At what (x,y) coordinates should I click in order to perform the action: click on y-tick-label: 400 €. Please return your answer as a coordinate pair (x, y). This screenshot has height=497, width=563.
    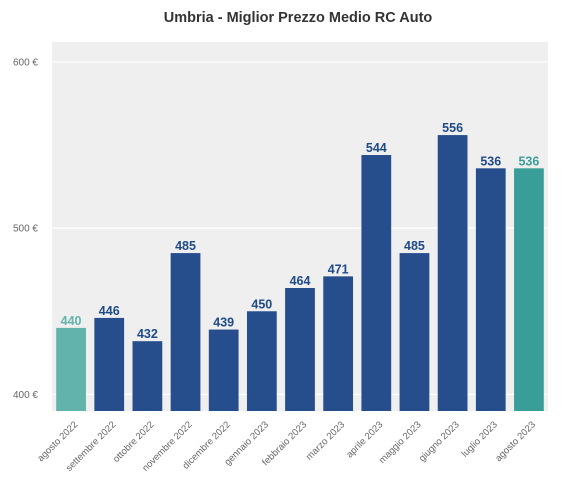
    Looking at the image, I should click on (25, 395).